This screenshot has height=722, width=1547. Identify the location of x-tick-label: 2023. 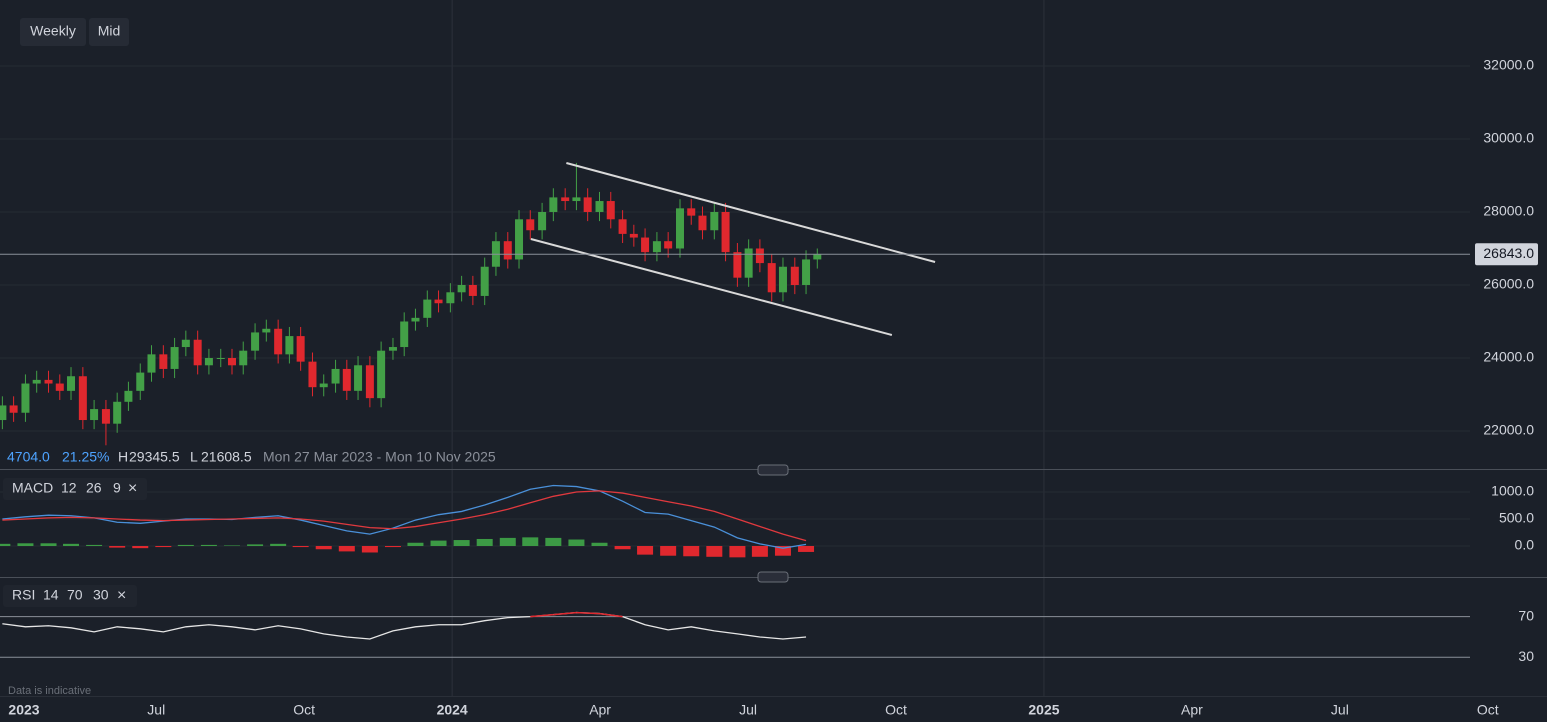
(23, 710).